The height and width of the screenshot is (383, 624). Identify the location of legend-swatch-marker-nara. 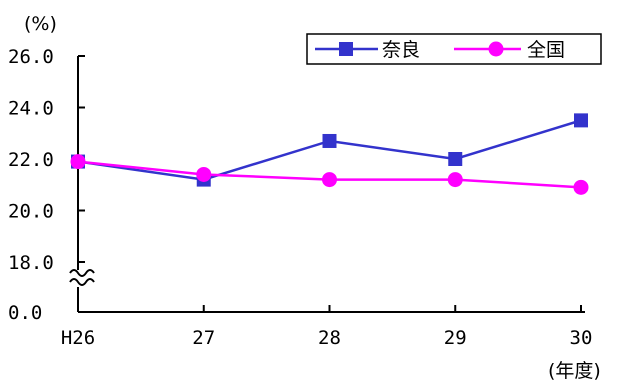
(346, 49).